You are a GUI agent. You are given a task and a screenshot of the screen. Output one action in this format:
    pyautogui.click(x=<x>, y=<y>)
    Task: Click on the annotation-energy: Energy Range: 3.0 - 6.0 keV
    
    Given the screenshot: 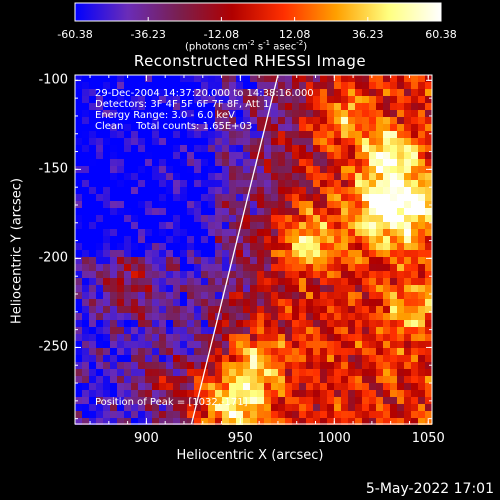 What is the action you would take?
    pyautogui.click(x=165, y=115)
    